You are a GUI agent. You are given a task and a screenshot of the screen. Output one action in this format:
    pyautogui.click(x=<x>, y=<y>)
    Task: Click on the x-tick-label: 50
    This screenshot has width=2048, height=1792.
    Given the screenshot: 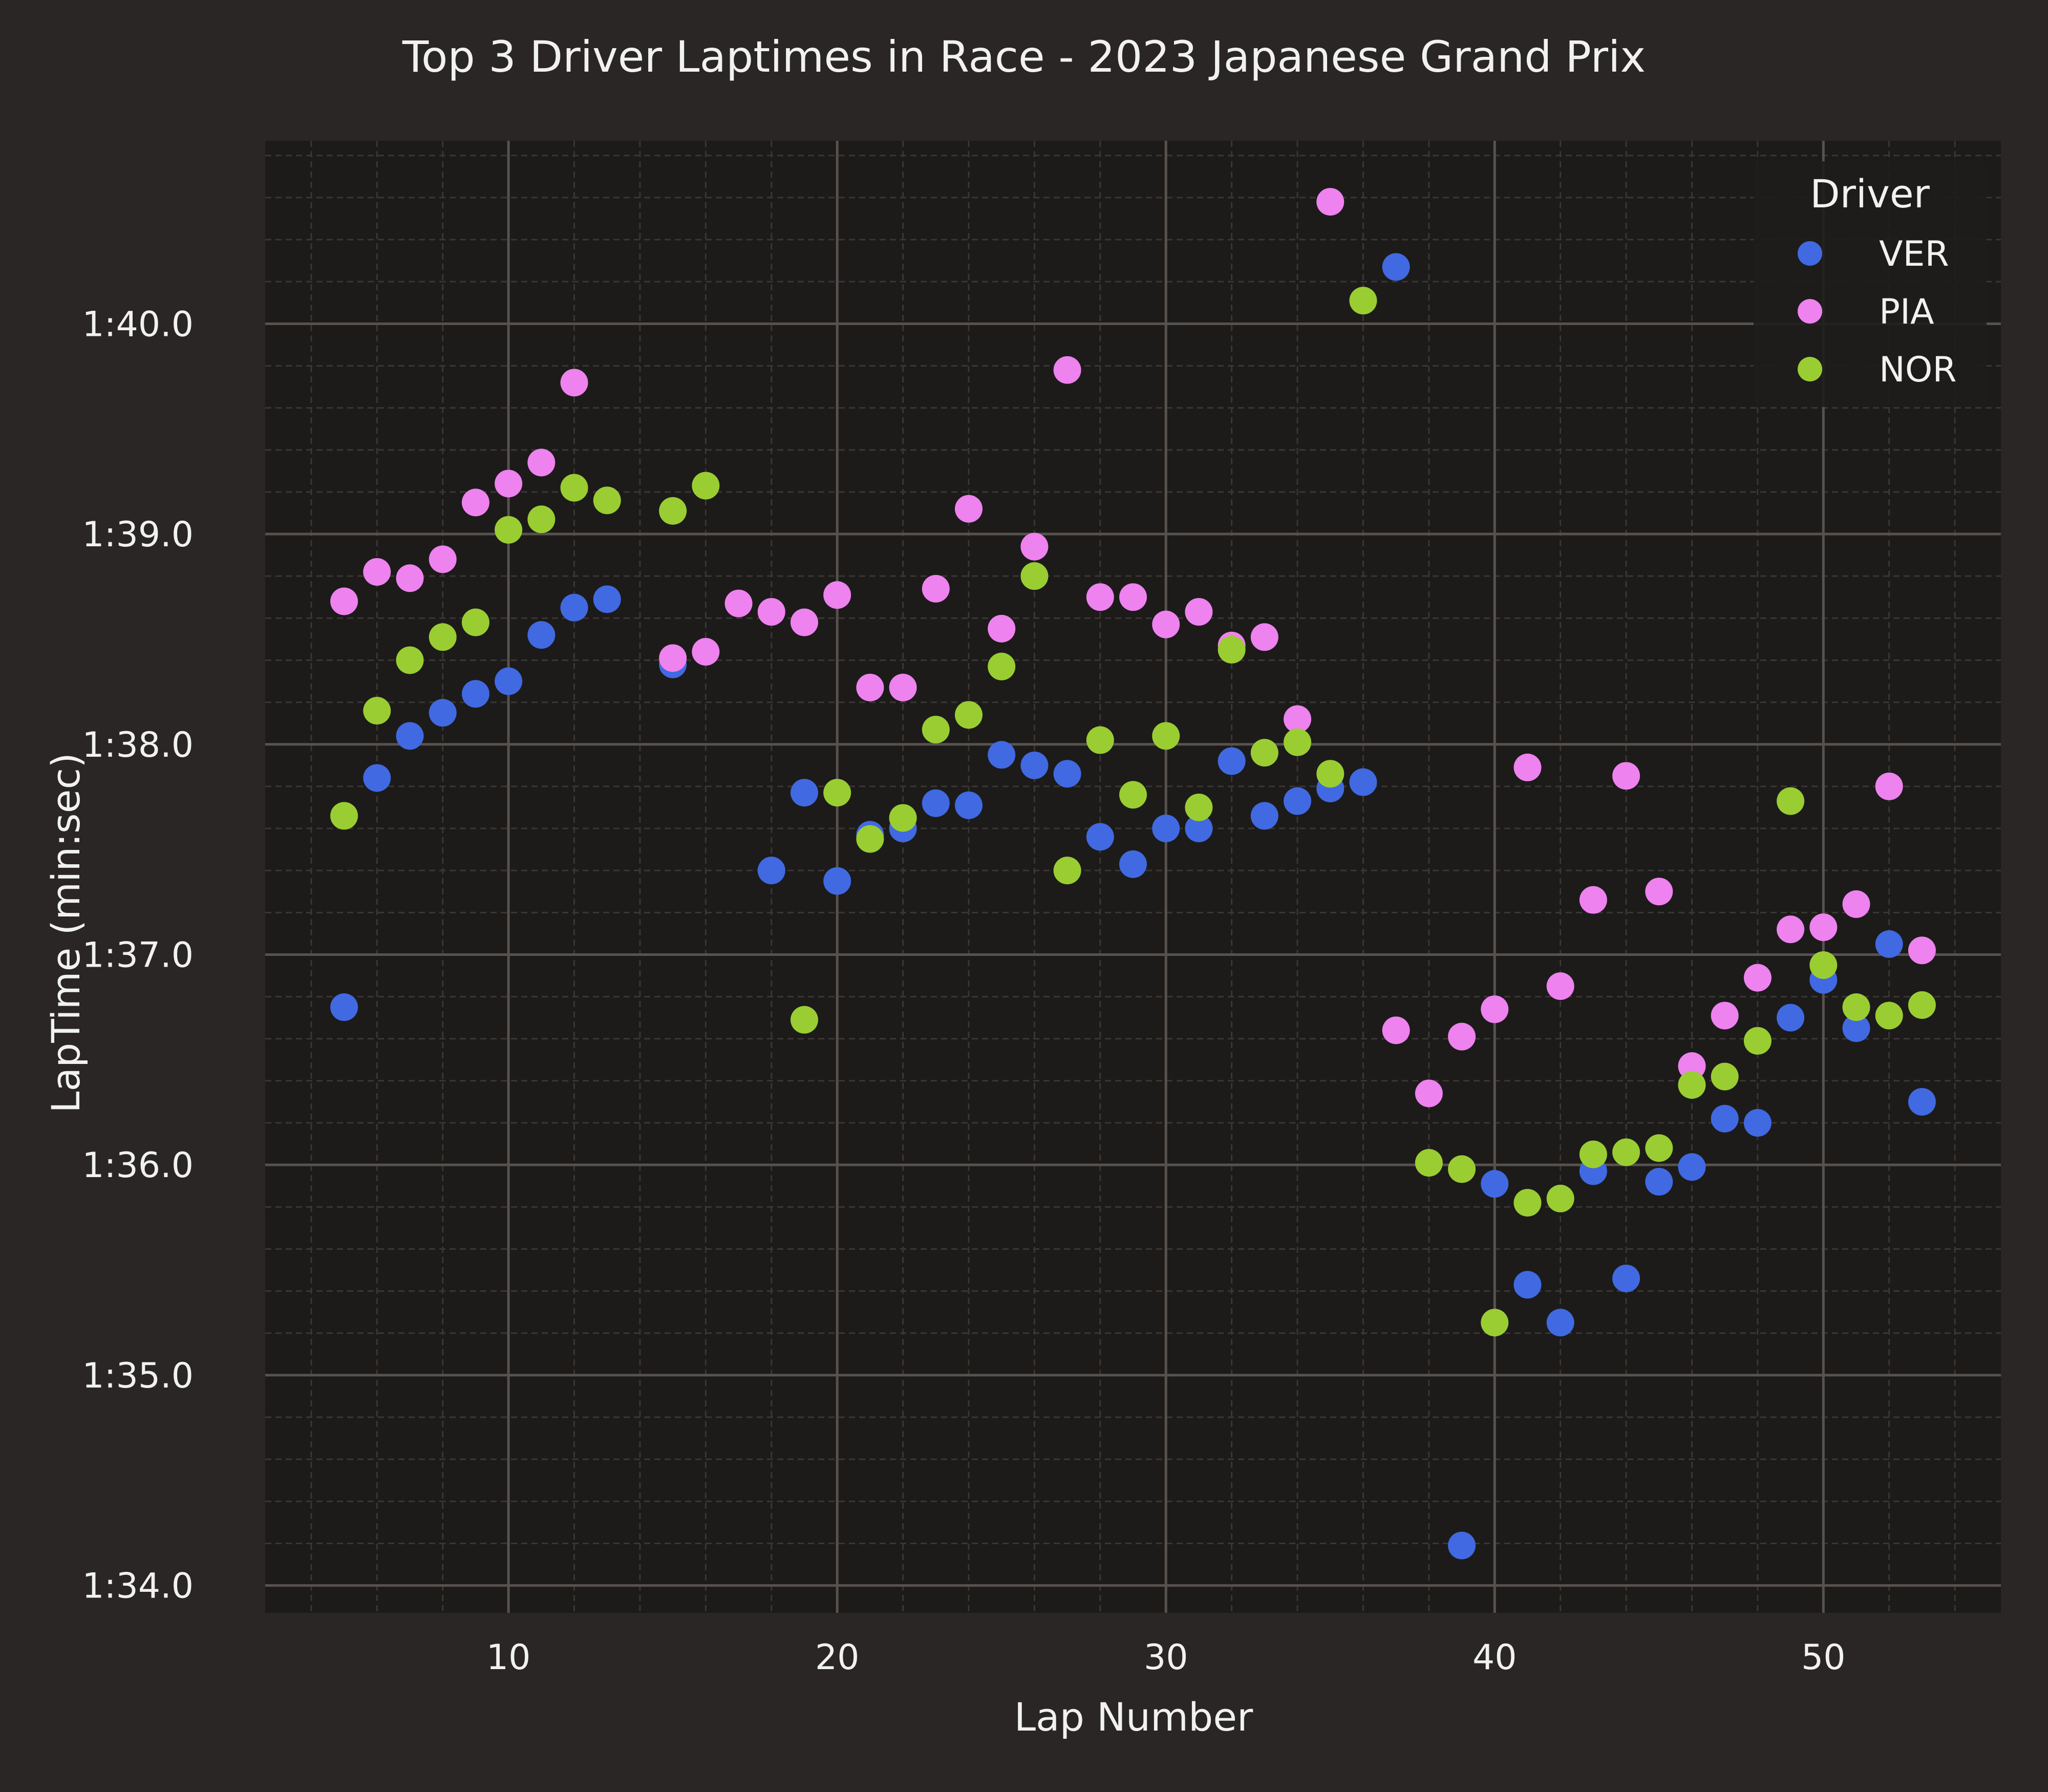 What is the action you would take?
    pyautogui.click(x=1823, y=1657)
    